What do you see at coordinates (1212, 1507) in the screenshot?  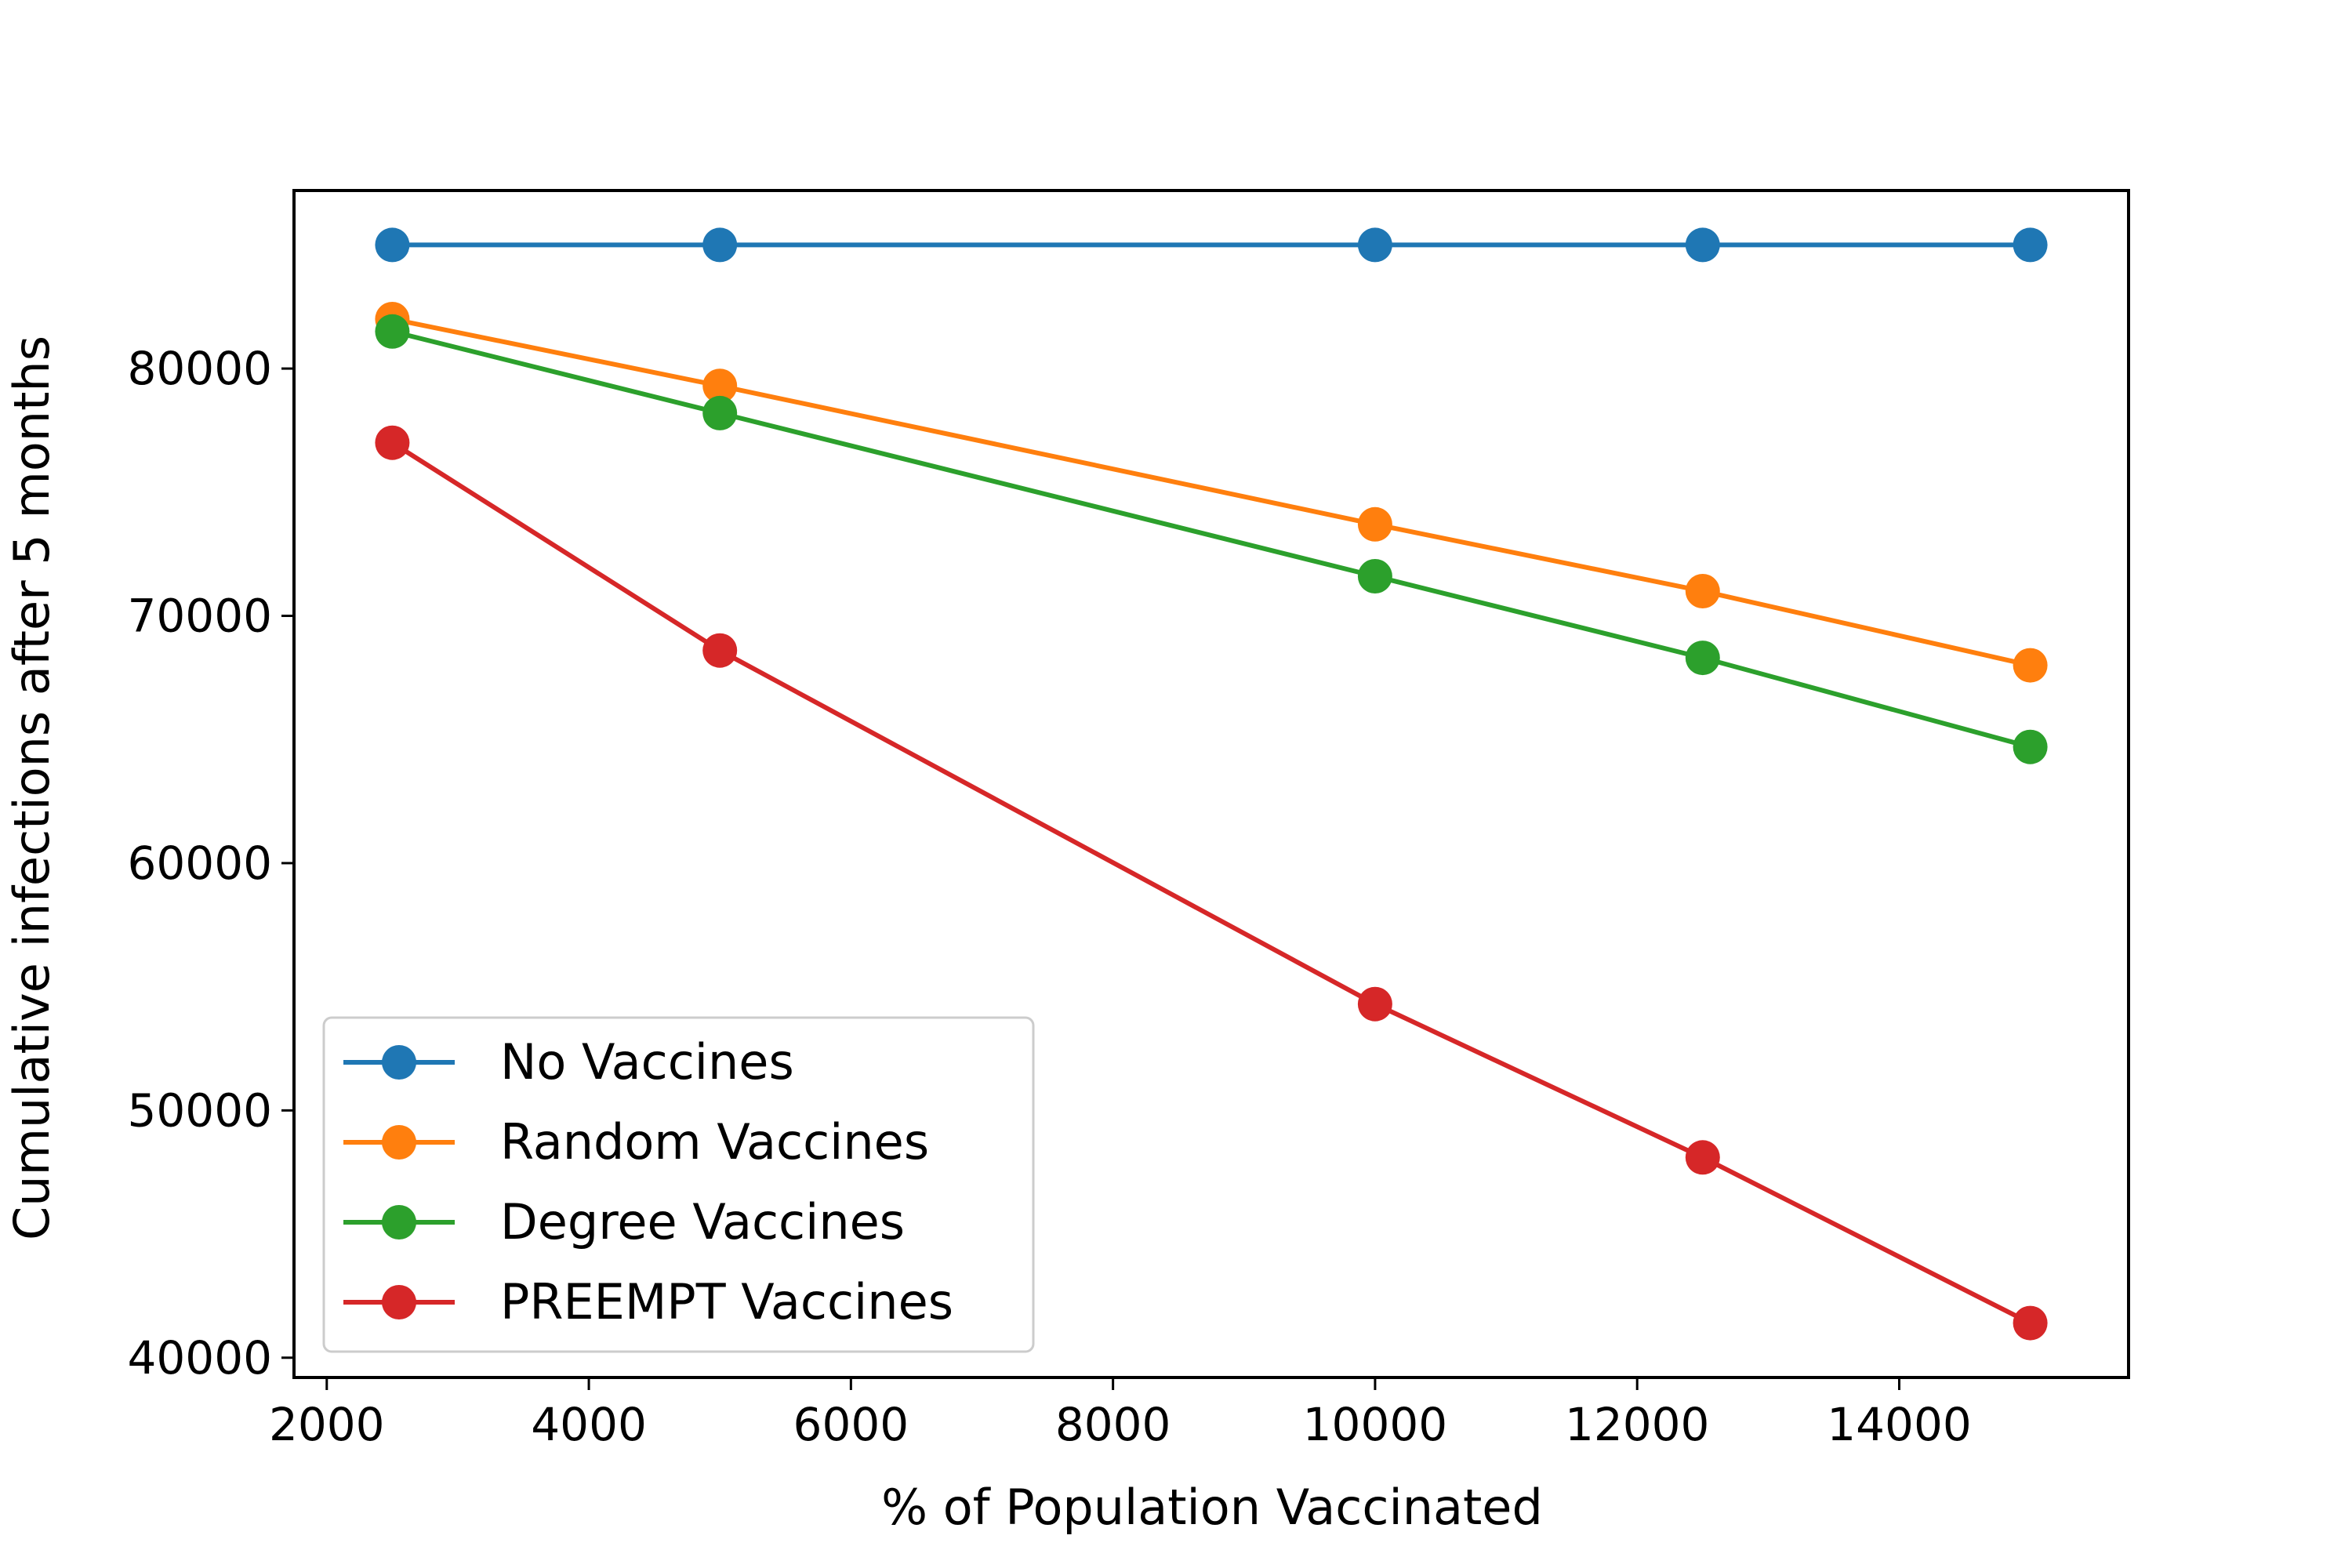 I see `x-axis-label: % of Population Vaccinated` at bounding box center [1212, 1507].